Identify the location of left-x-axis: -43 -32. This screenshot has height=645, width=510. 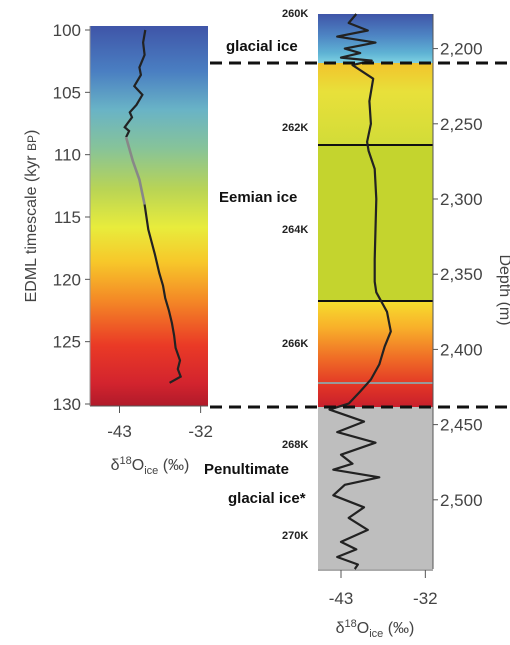
(151, 423).